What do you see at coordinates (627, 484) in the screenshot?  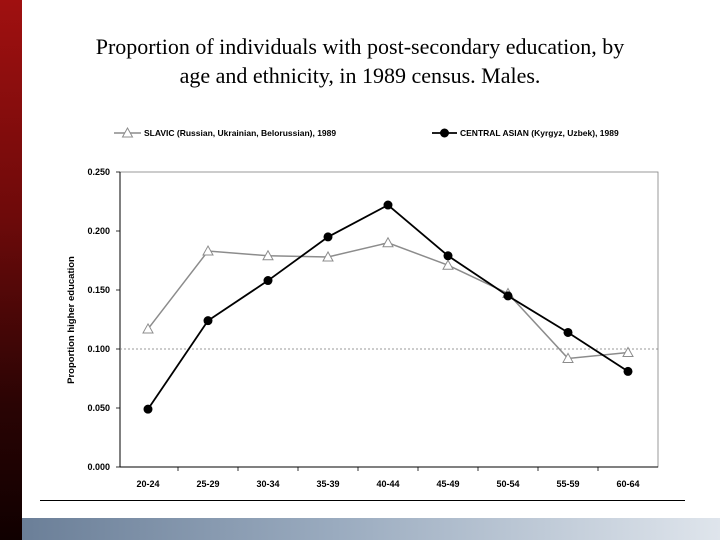 I see `x-tick-label: 60-64` at bounding box center [627, 484].